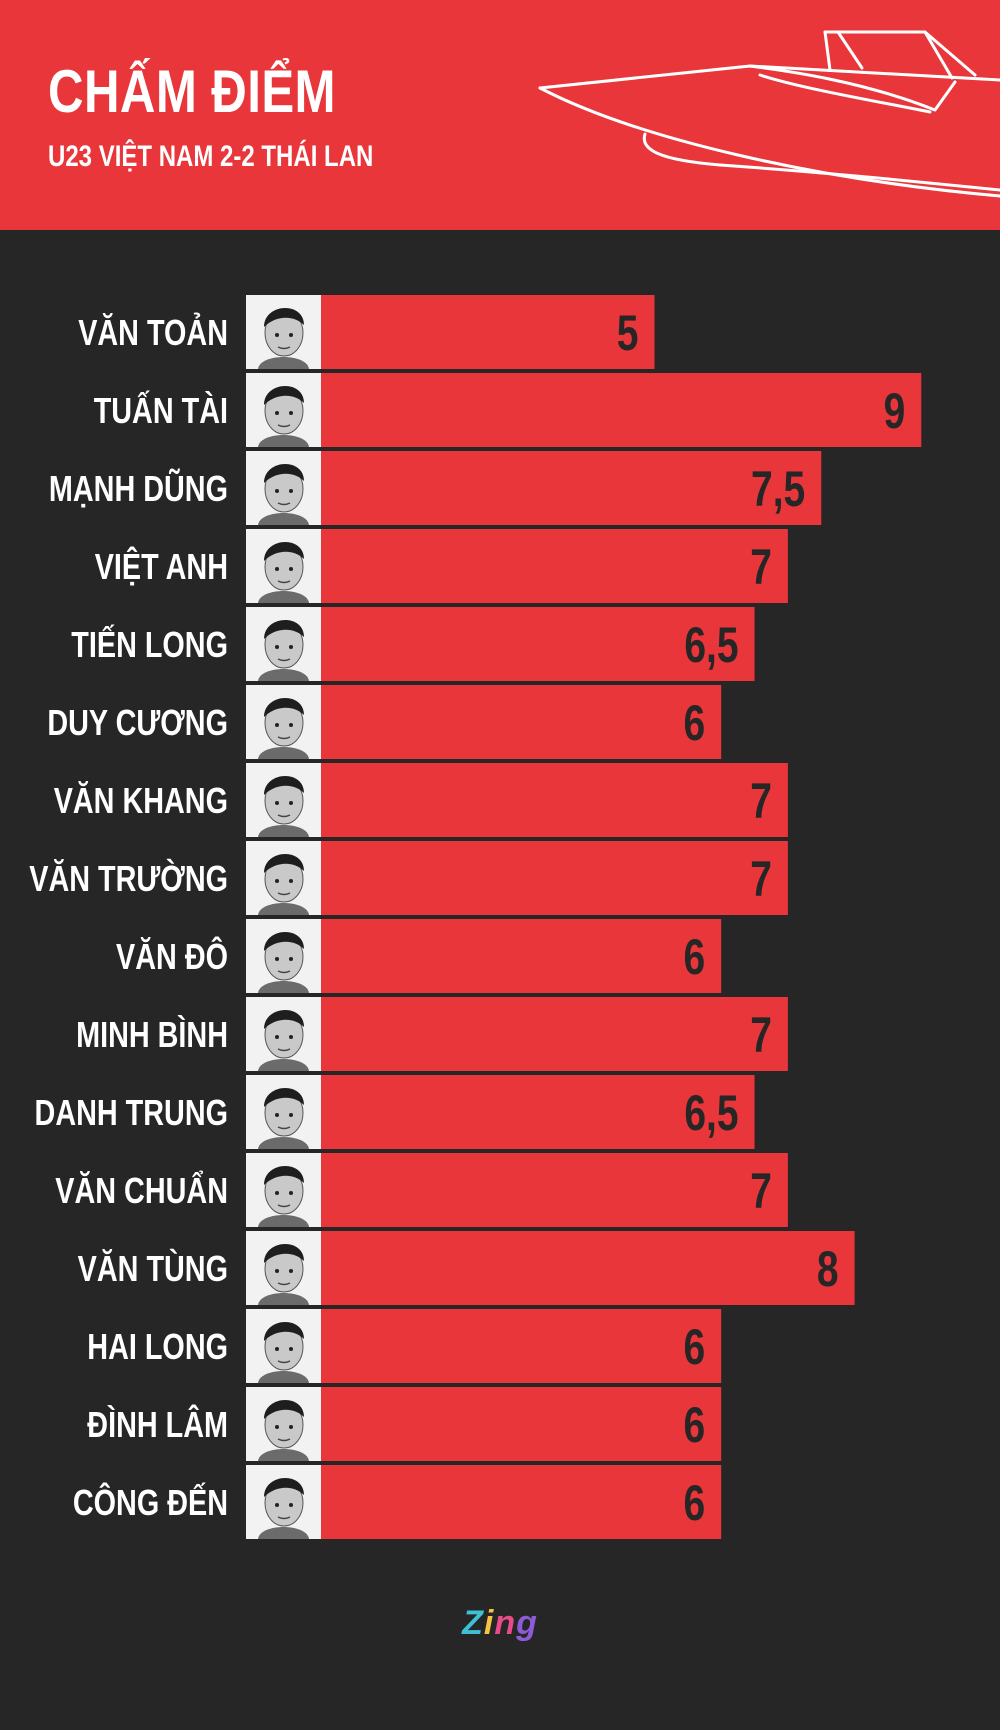 Image resolution: width=1000 pixels, height=1730 pixels. I want to click on player-name-label: VĂN KHANG, so click(141, 800).